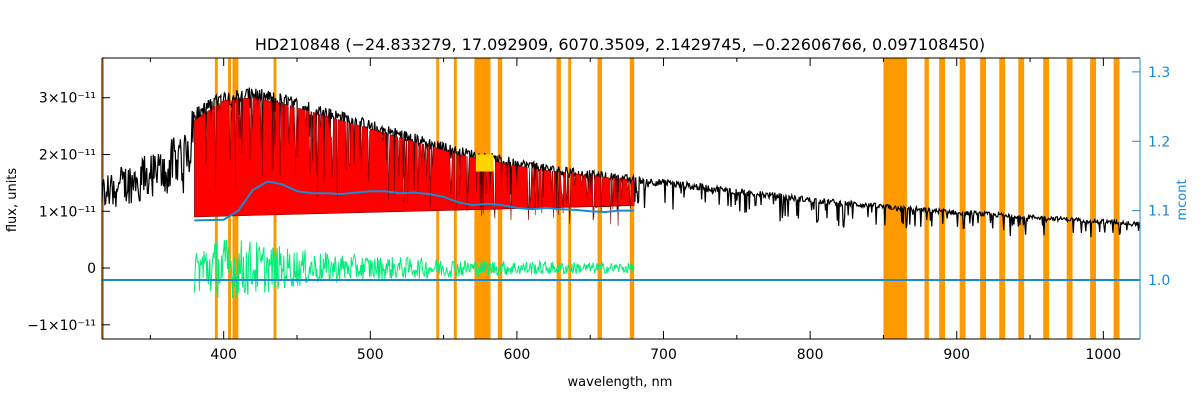 The width and height of the screenshot is (1200, 400). I want to click on y-tick-label: 3×10⁻¹¹, so click(67, 99).